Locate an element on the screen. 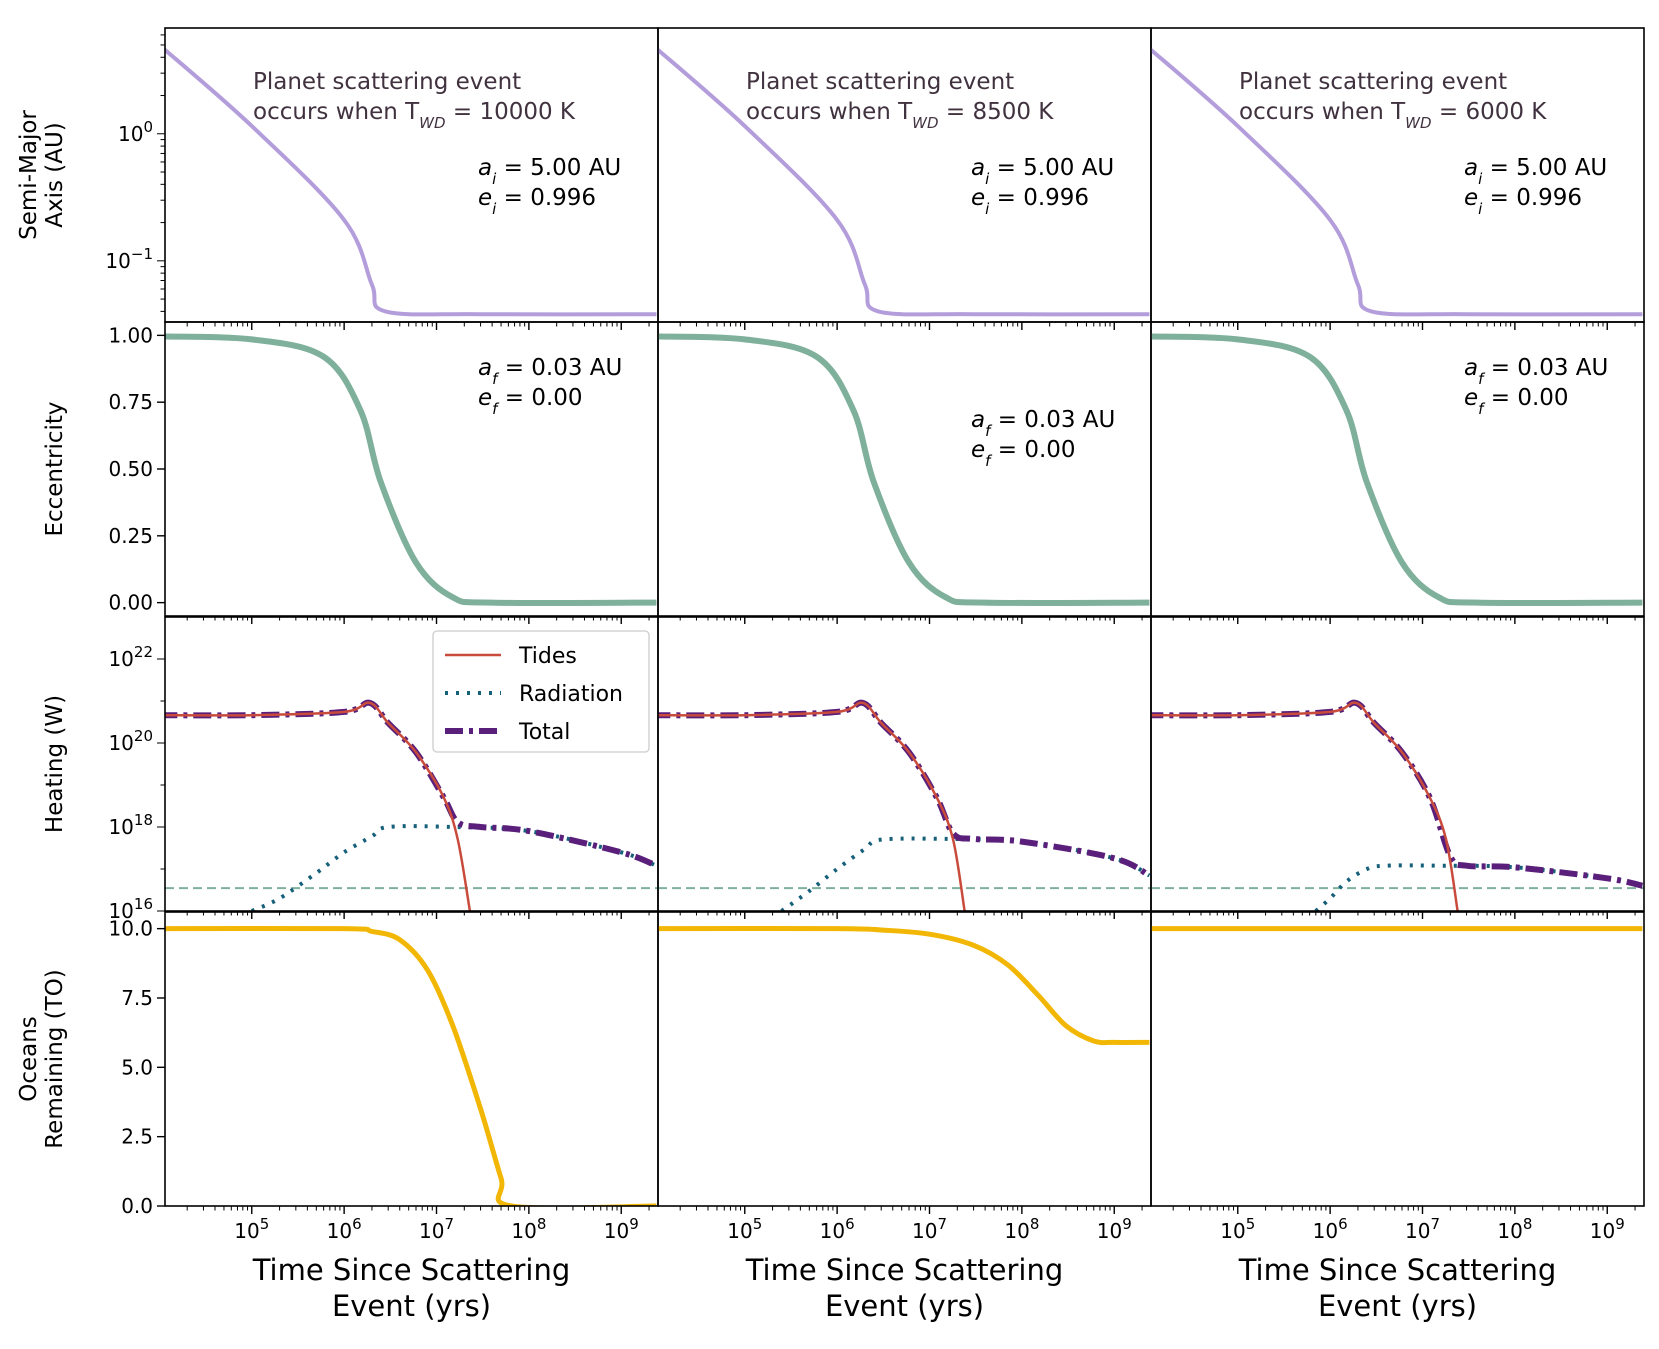 This screenshot has height=1349, width=1659. y-tick-label: 0.75 is located at coordinates (130, 402).